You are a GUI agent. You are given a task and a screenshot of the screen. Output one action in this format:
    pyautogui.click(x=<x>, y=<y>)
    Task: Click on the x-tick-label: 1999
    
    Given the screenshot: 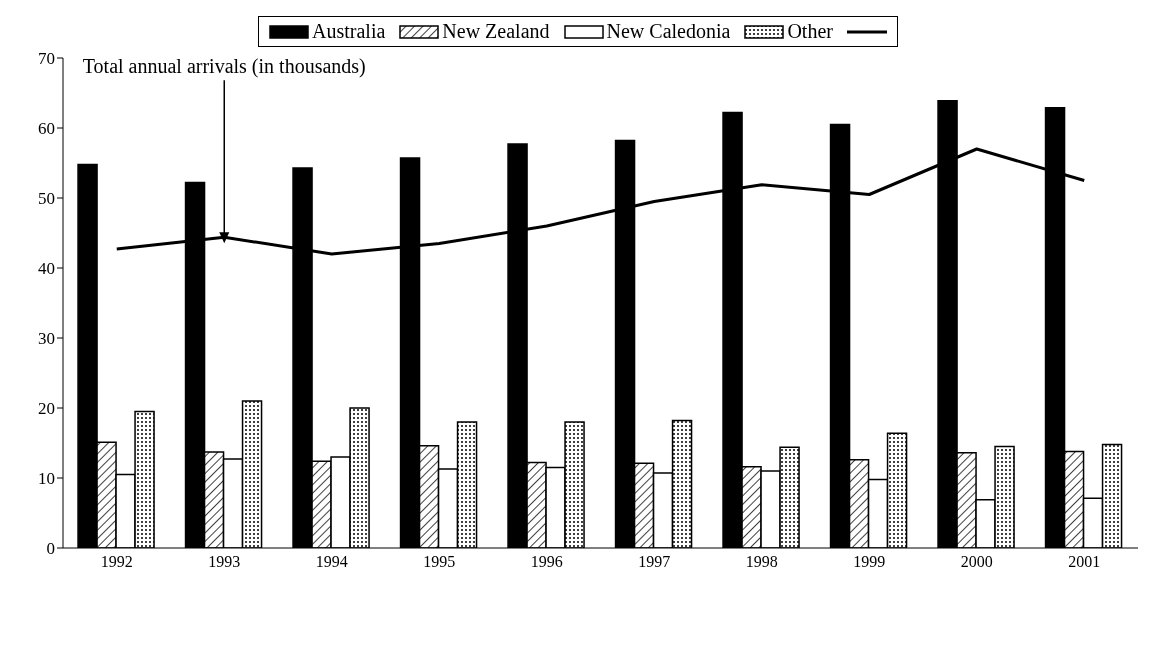 What is the action you would take?
    pyautogui.click(x=869, y=562)
    